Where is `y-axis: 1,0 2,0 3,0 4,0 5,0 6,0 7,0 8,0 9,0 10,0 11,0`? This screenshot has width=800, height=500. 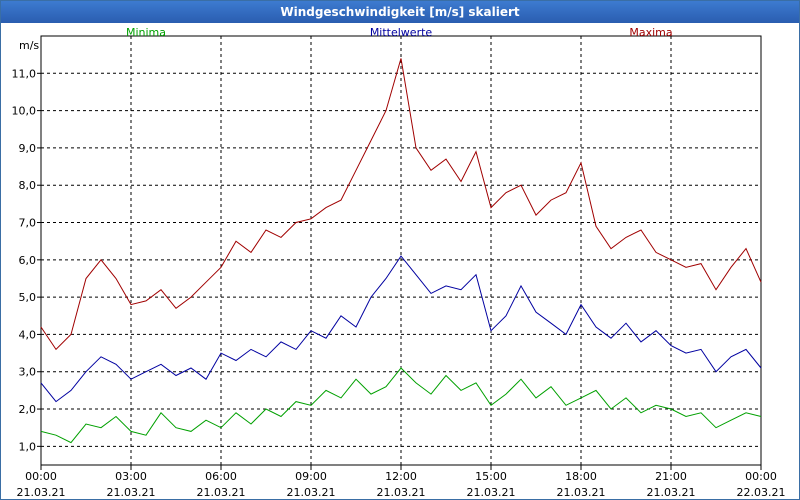 y-axis: 1,0 2,0 3,0 4,0 5,0 6,0 7,0 8,0 9,0 10,0 11,0 is located at coordinates (26, 260).